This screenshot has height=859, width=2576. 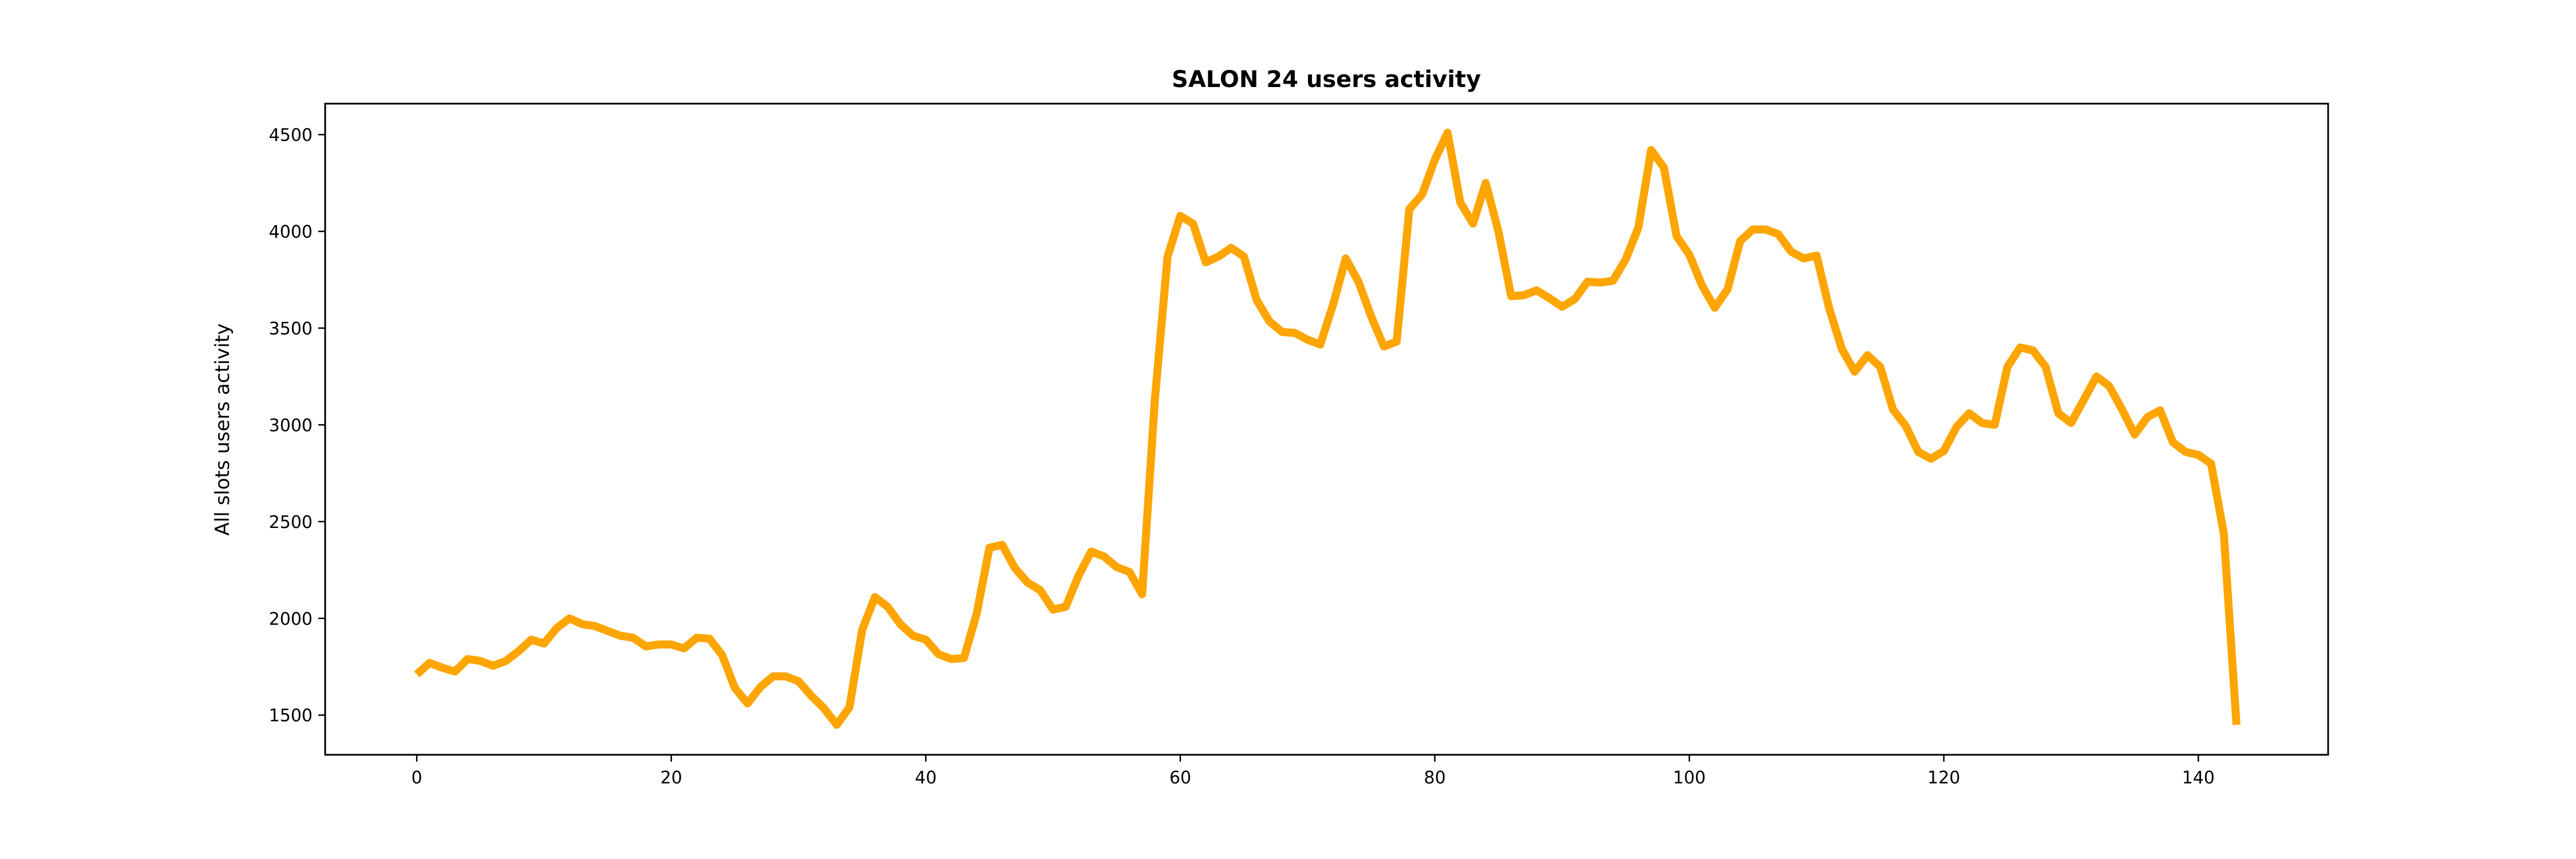 What do you see at coordinates (926, 778) in the screenshot?
I see `x-tick-label: 40` at bounding box center [926, 778].